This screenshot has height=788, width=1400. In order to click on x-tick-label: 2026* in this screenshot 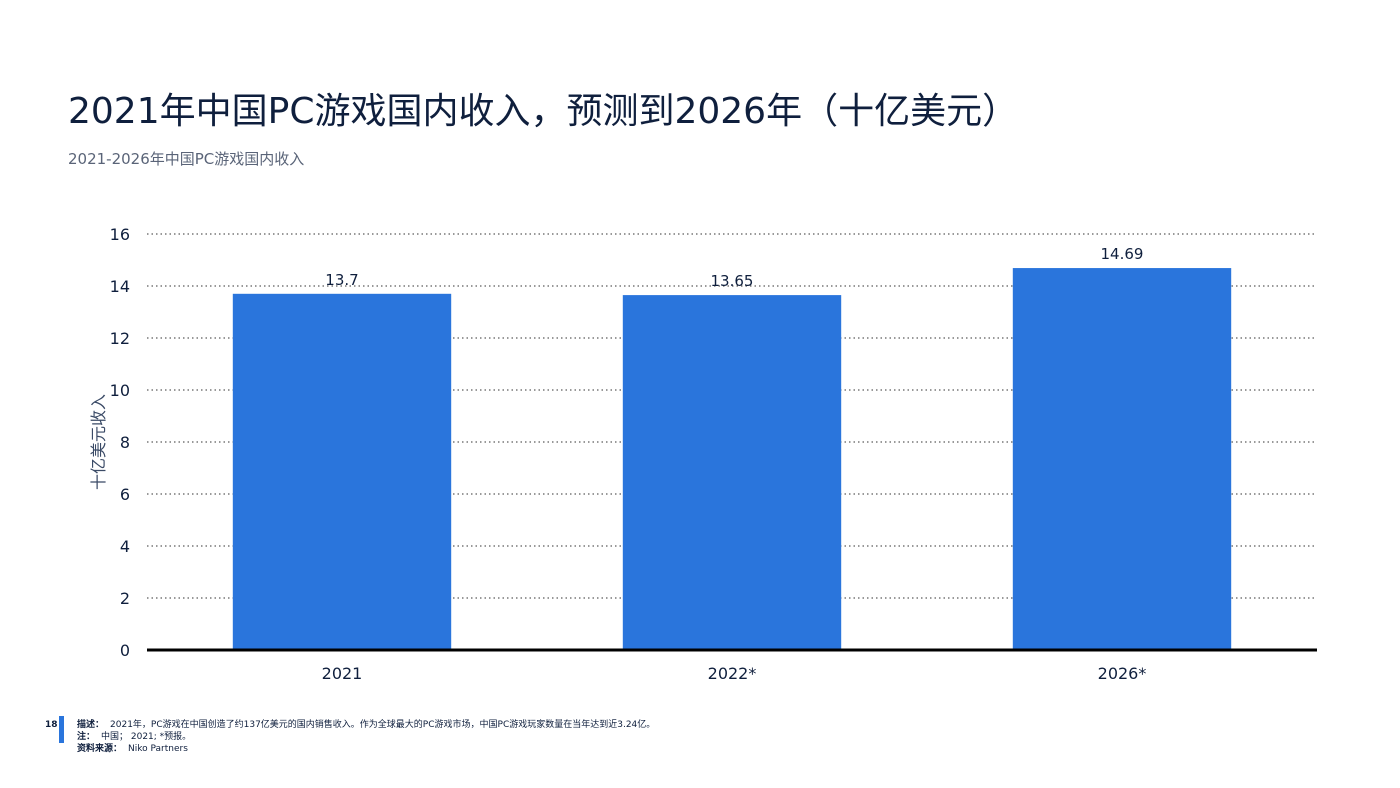, I will do `click(1122, 673)`.